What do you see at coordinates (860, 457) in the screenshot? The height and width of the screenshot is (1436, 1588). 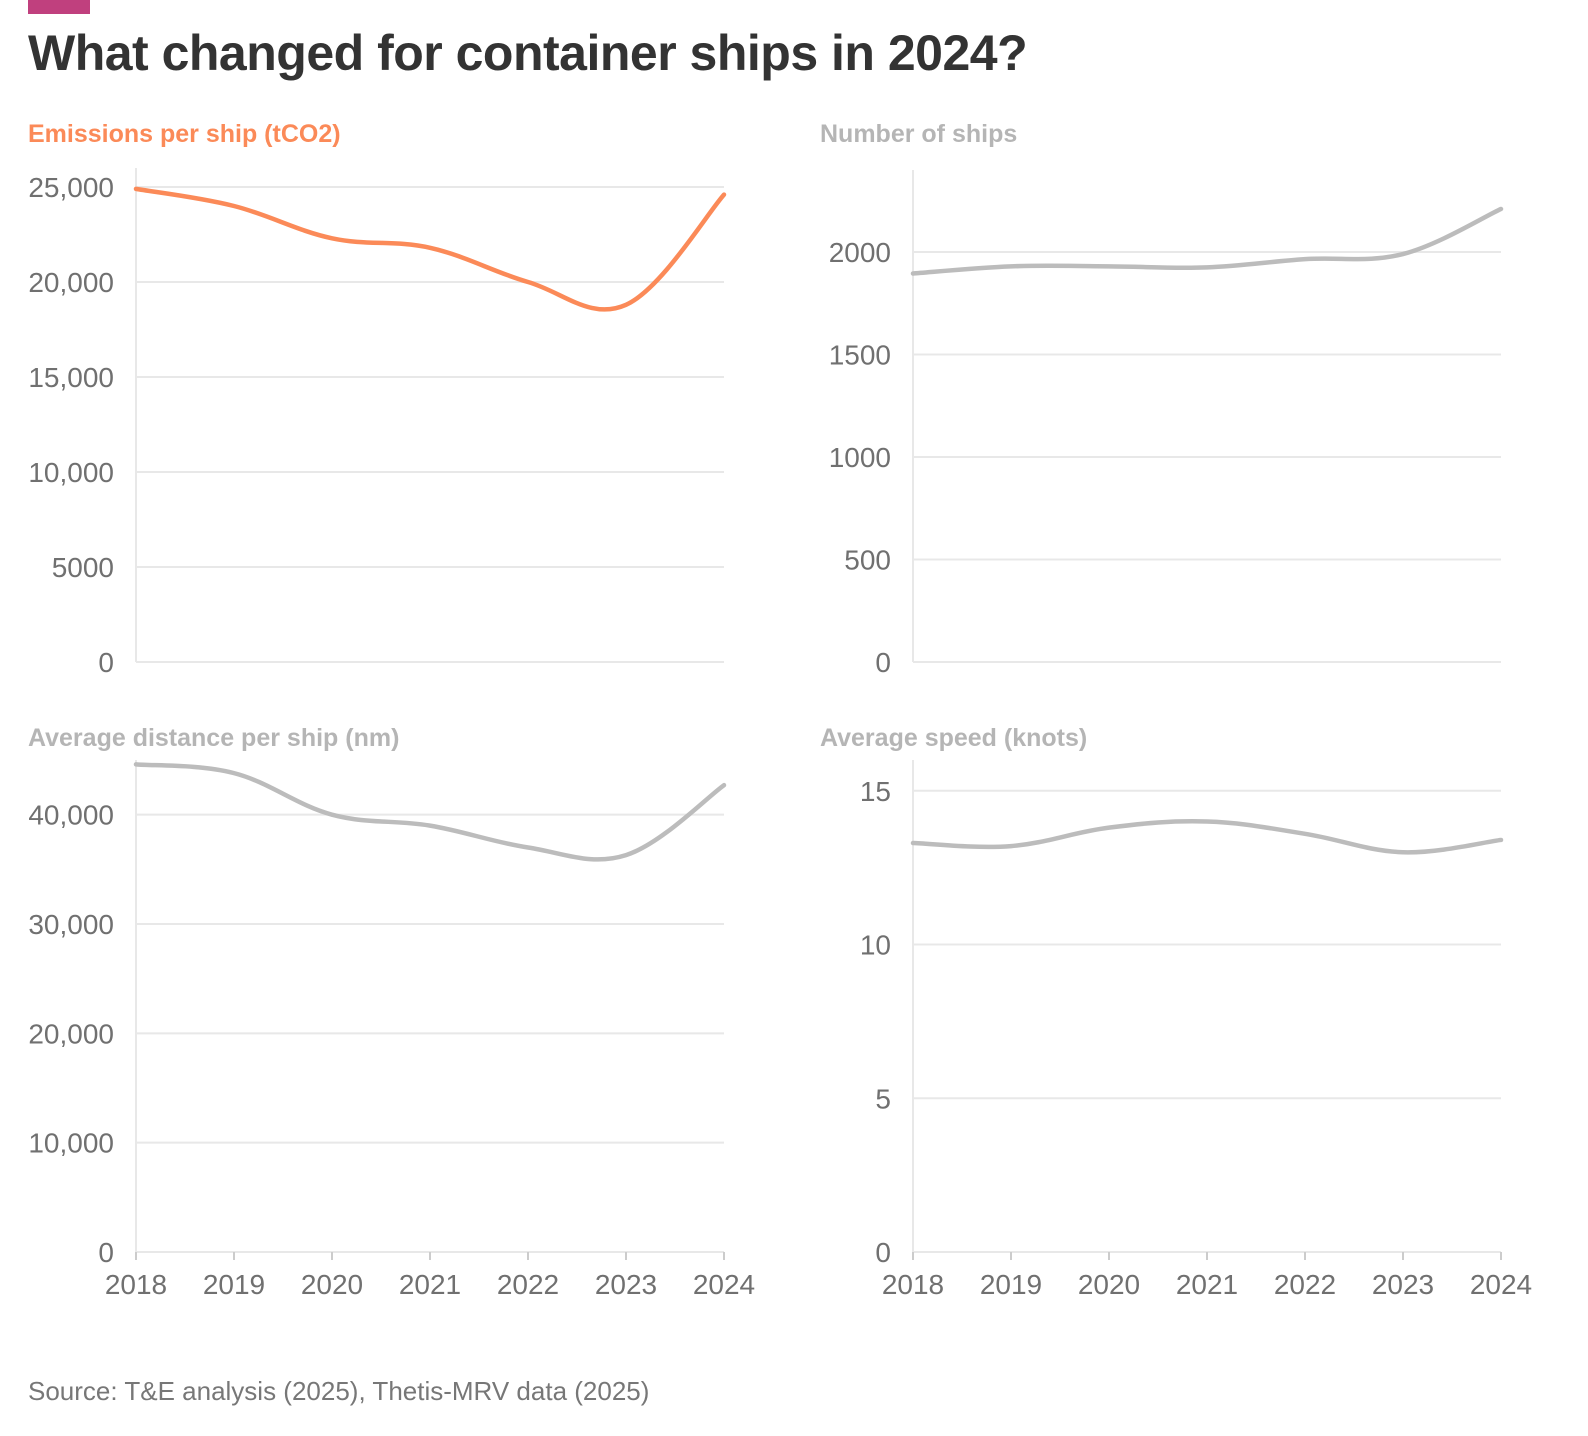 I see `y-tick-label: 1000` at bounding box center [860, 457].